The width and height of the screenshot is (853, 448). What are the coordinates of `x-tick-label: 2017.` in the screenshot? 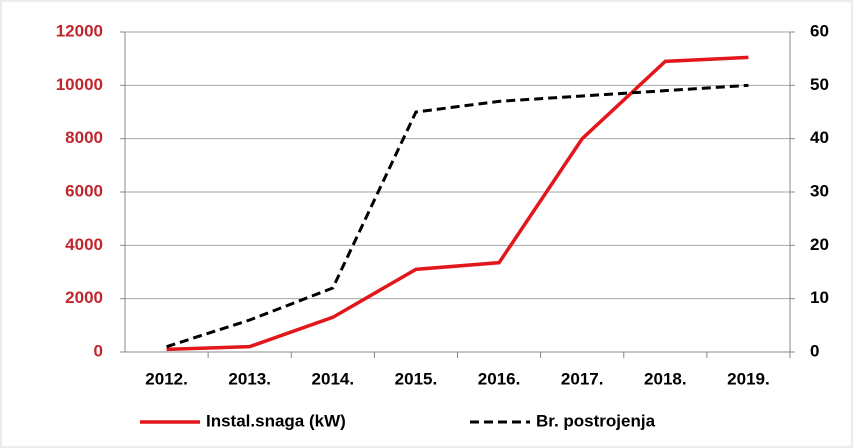 It's located at (582, 378).